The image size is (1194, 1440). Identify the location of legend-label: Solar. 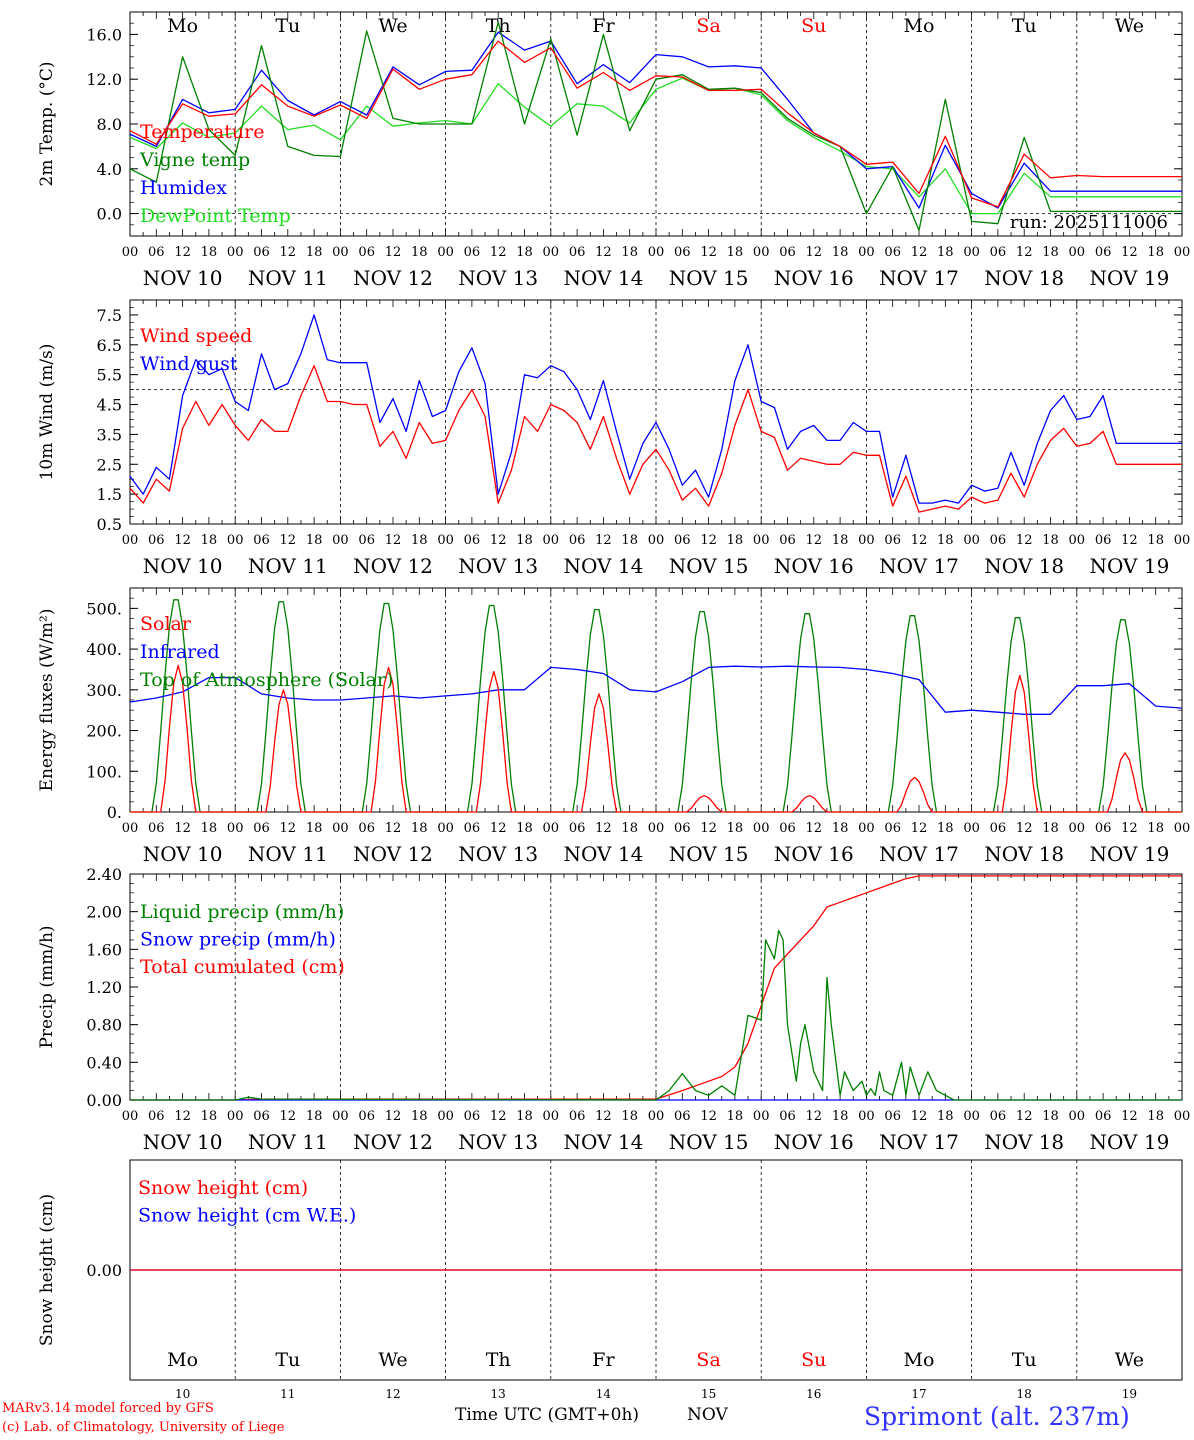
(166, 624).